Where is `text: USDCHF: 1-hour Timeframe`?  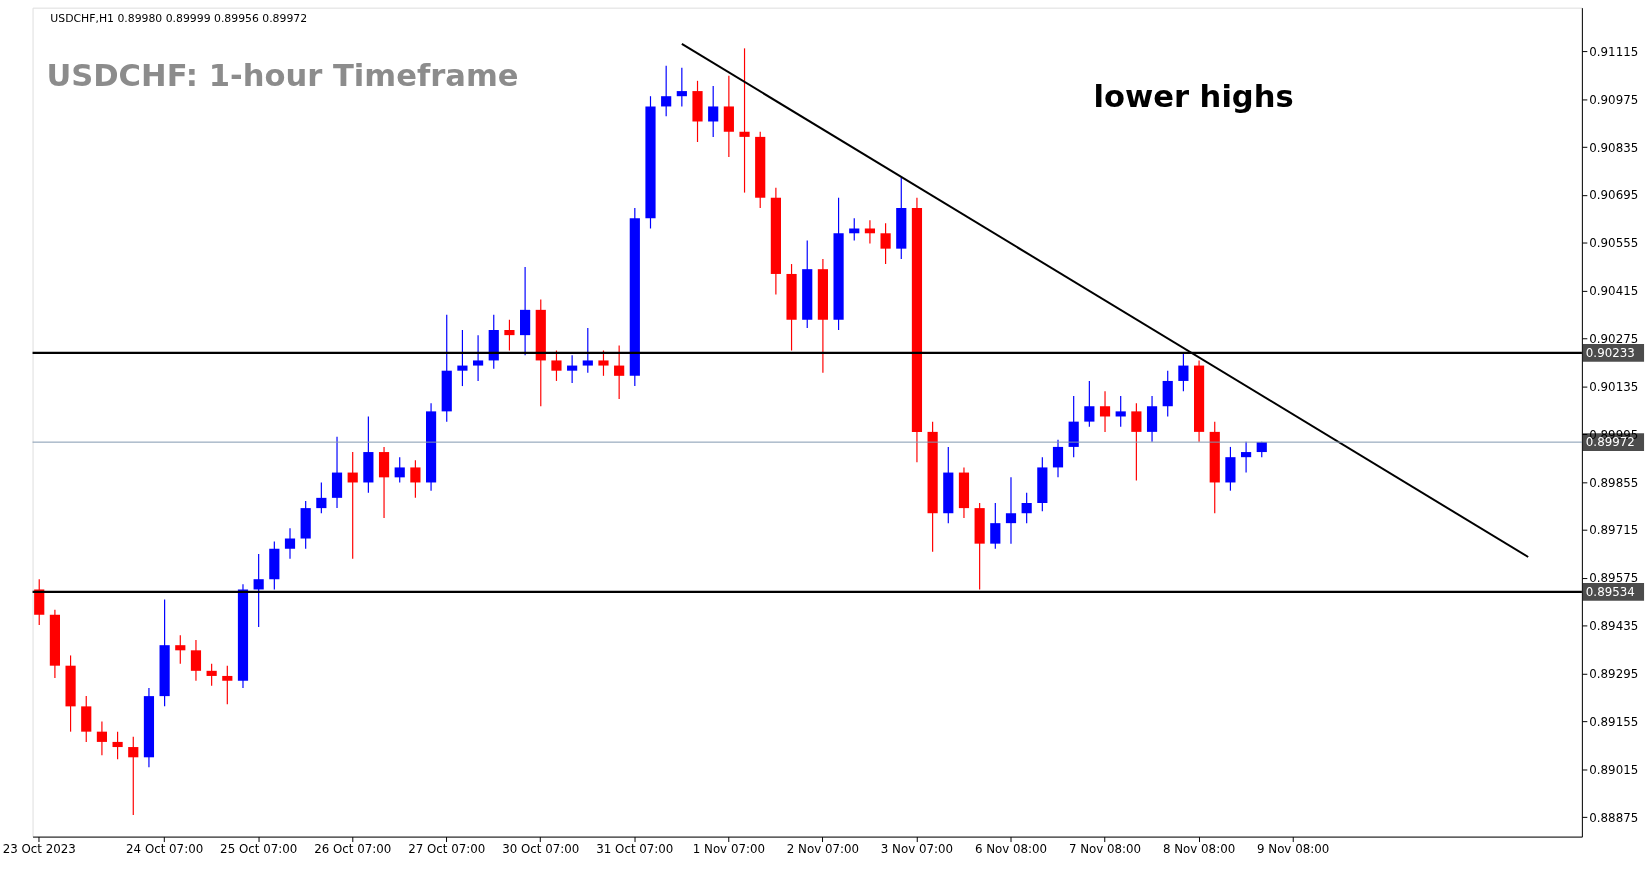
text: USDCHF: 1-hour Timeframe is located at coordinates (282, 75).